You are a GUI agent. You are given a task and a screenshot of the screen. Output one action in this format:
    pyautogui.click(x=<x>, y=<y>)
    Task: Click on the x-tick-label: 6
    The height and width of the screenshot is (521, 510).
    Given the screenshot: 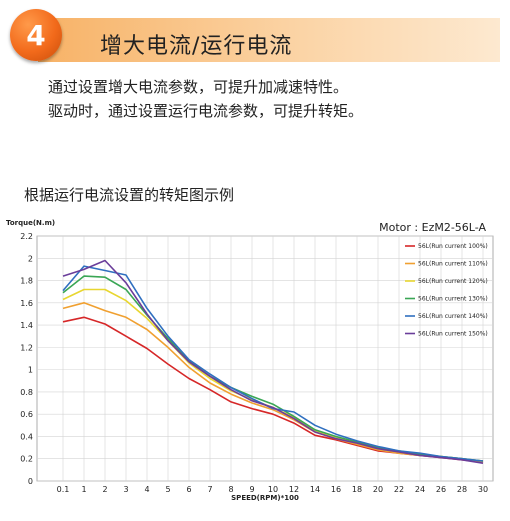 What is the action you would take?
    pyautogui.click(x=188, y=489)
    